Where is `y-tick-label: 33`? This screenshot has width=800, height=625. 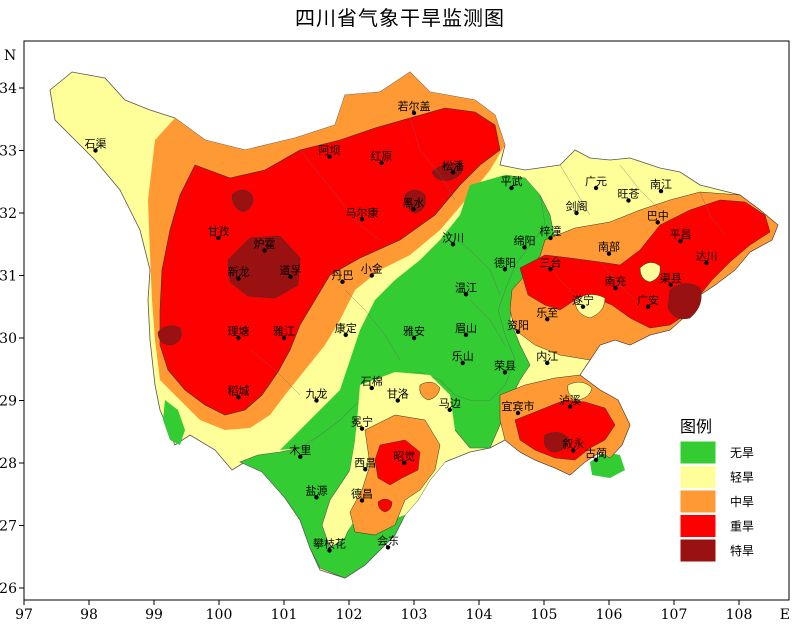
y-tick-label: 33 is located at coordinates (8, 152).